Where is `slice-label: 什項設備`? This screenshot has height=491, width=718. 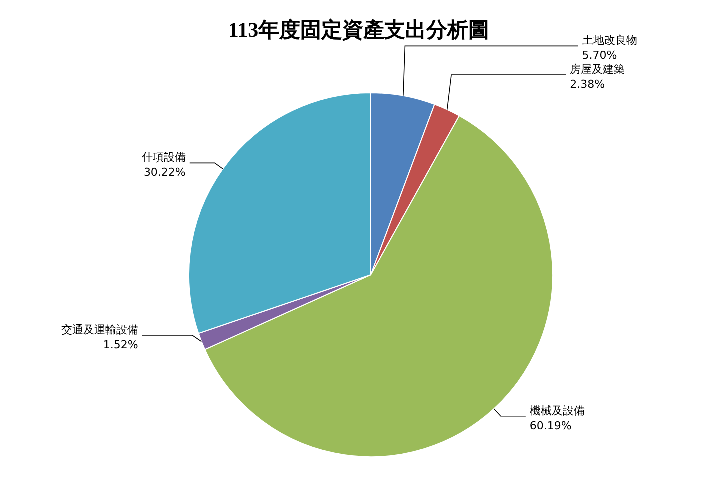
slice-label: 什項設備 is located at coordinates (164, 157).